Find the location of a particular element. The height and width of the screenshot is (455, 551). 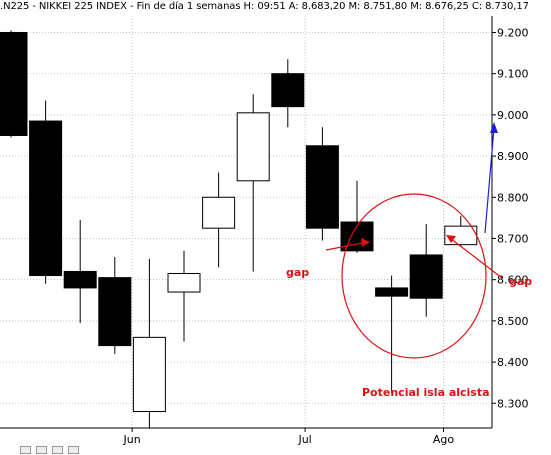

x-tick-label: Jul is located at coordinates (304, 439).